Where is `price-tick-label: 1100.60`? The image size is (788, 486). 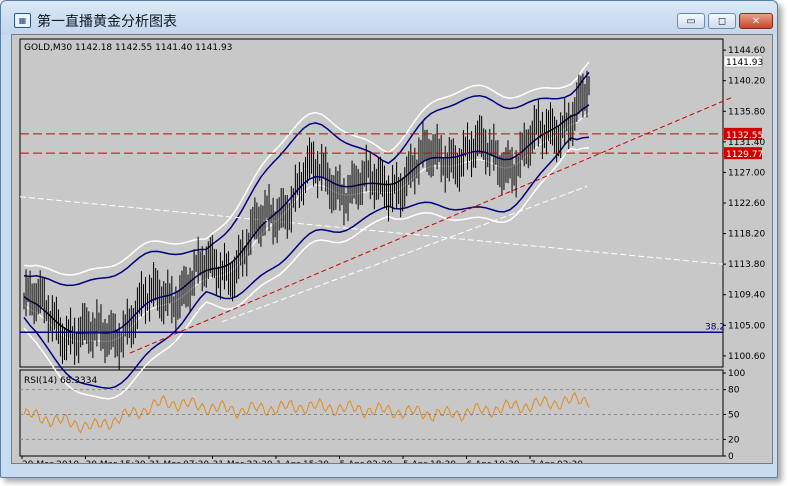
price-tick-label: 1100.60 is located at coordinates (746, 357).